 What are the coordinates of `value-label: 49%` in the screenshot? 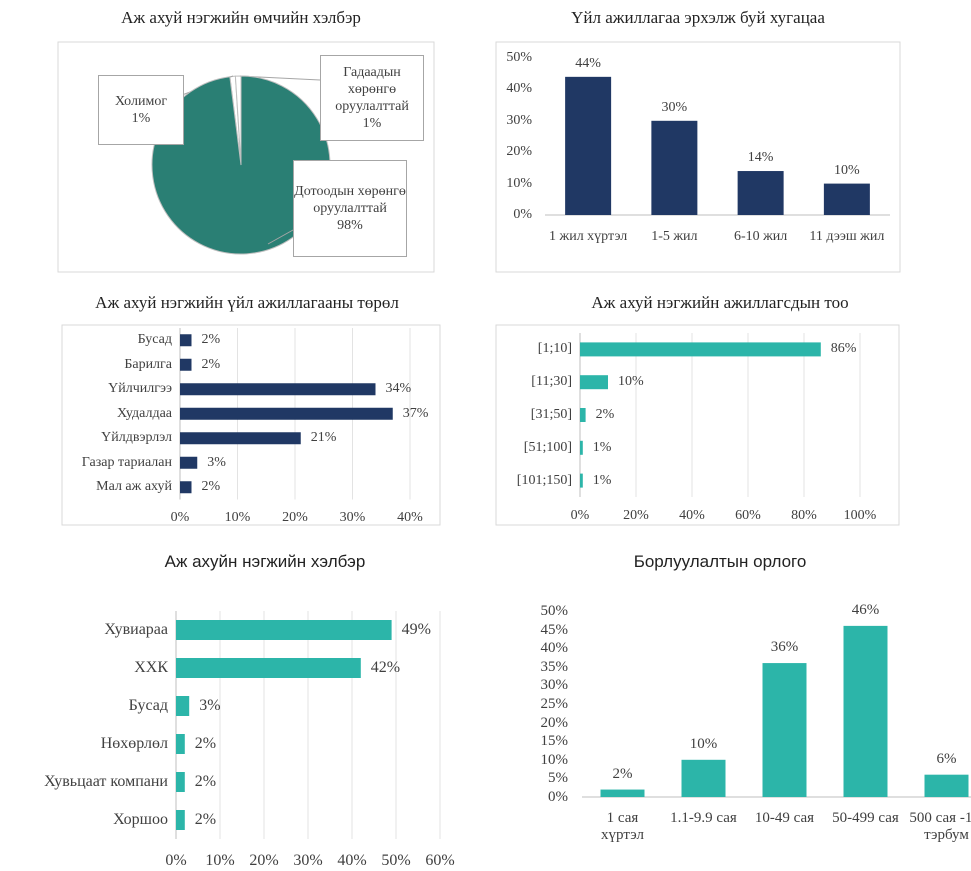 It's located at (416, 629).